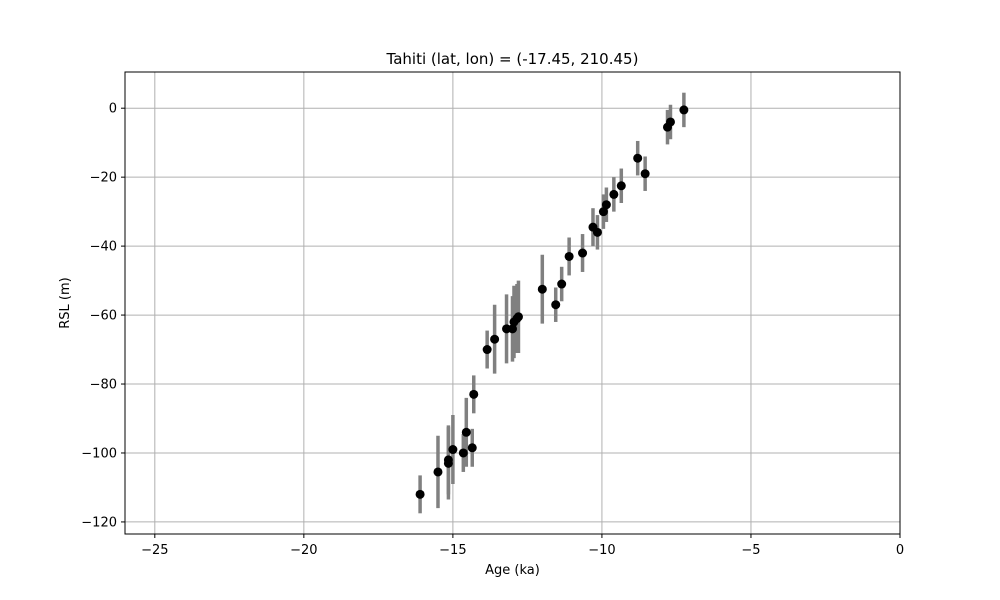 The image size is (1000, 600). Describe the element at coordinates (65, 302) in the screenshot. I see `y-axis-label: RSL (m)` at that location.